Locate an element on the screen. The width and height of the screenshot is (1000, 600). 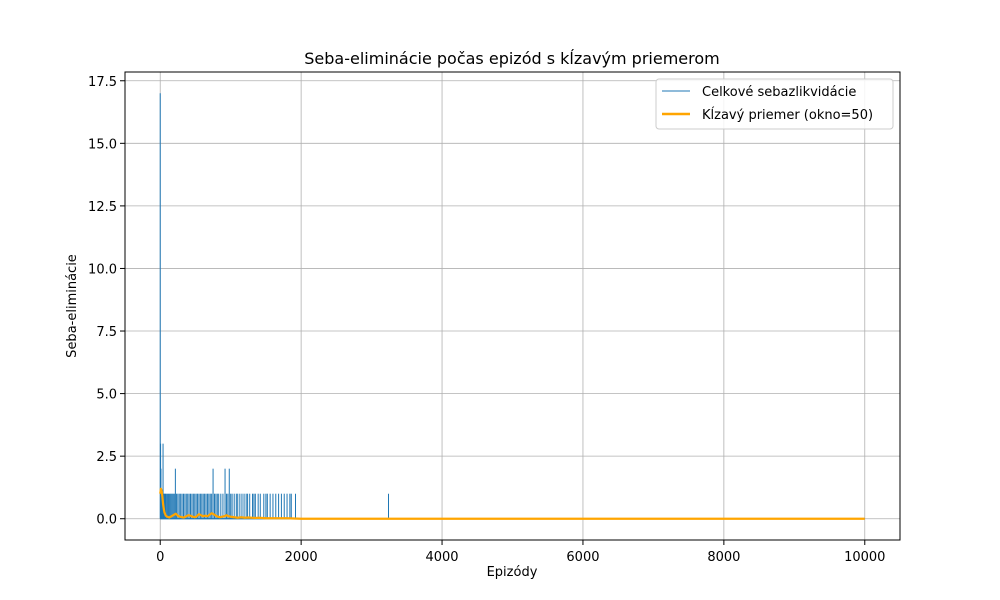
y-tick-label: 5.0 is located at coordinates (106, 395).